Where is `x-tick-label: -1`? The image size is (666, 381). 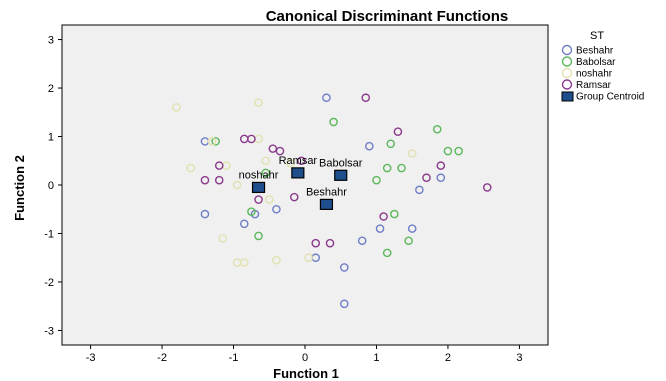 x-tick-label: -1 is located at coordinates (234, 358).